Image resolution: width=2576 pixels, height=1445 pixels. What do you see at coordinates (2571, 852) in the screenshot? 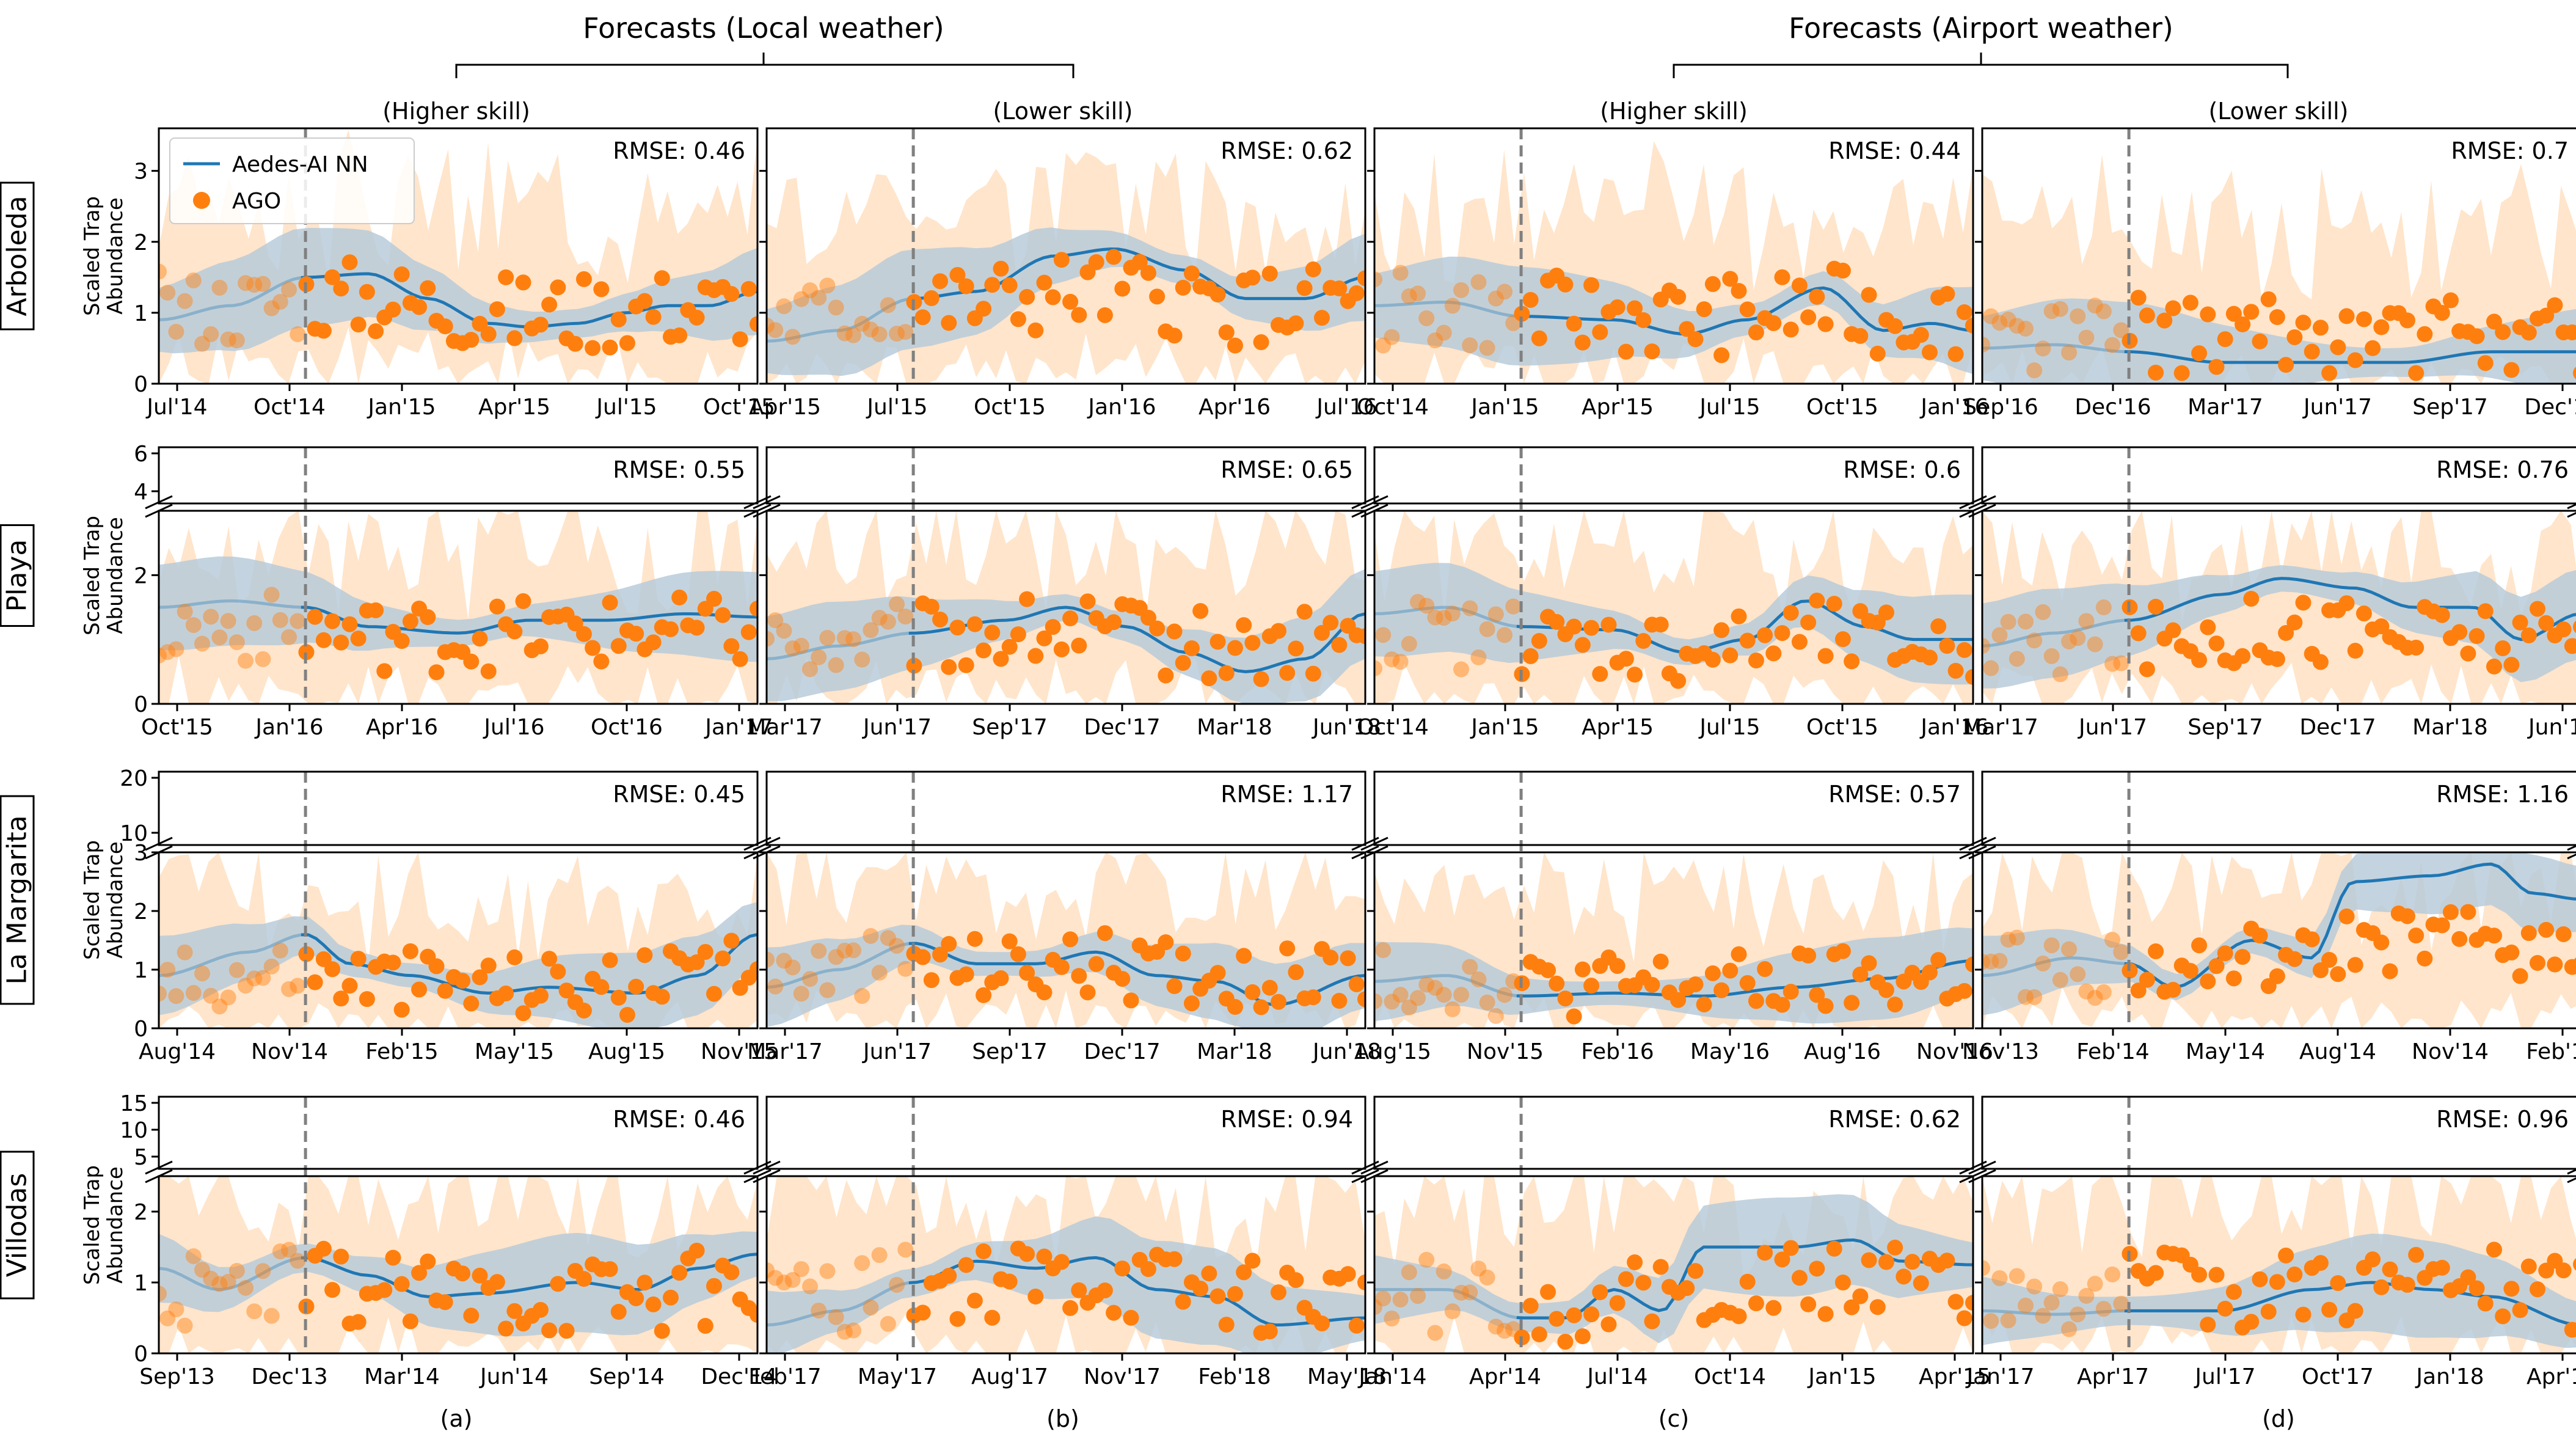
I see `break-mark` at bounding box center [2571, 852].